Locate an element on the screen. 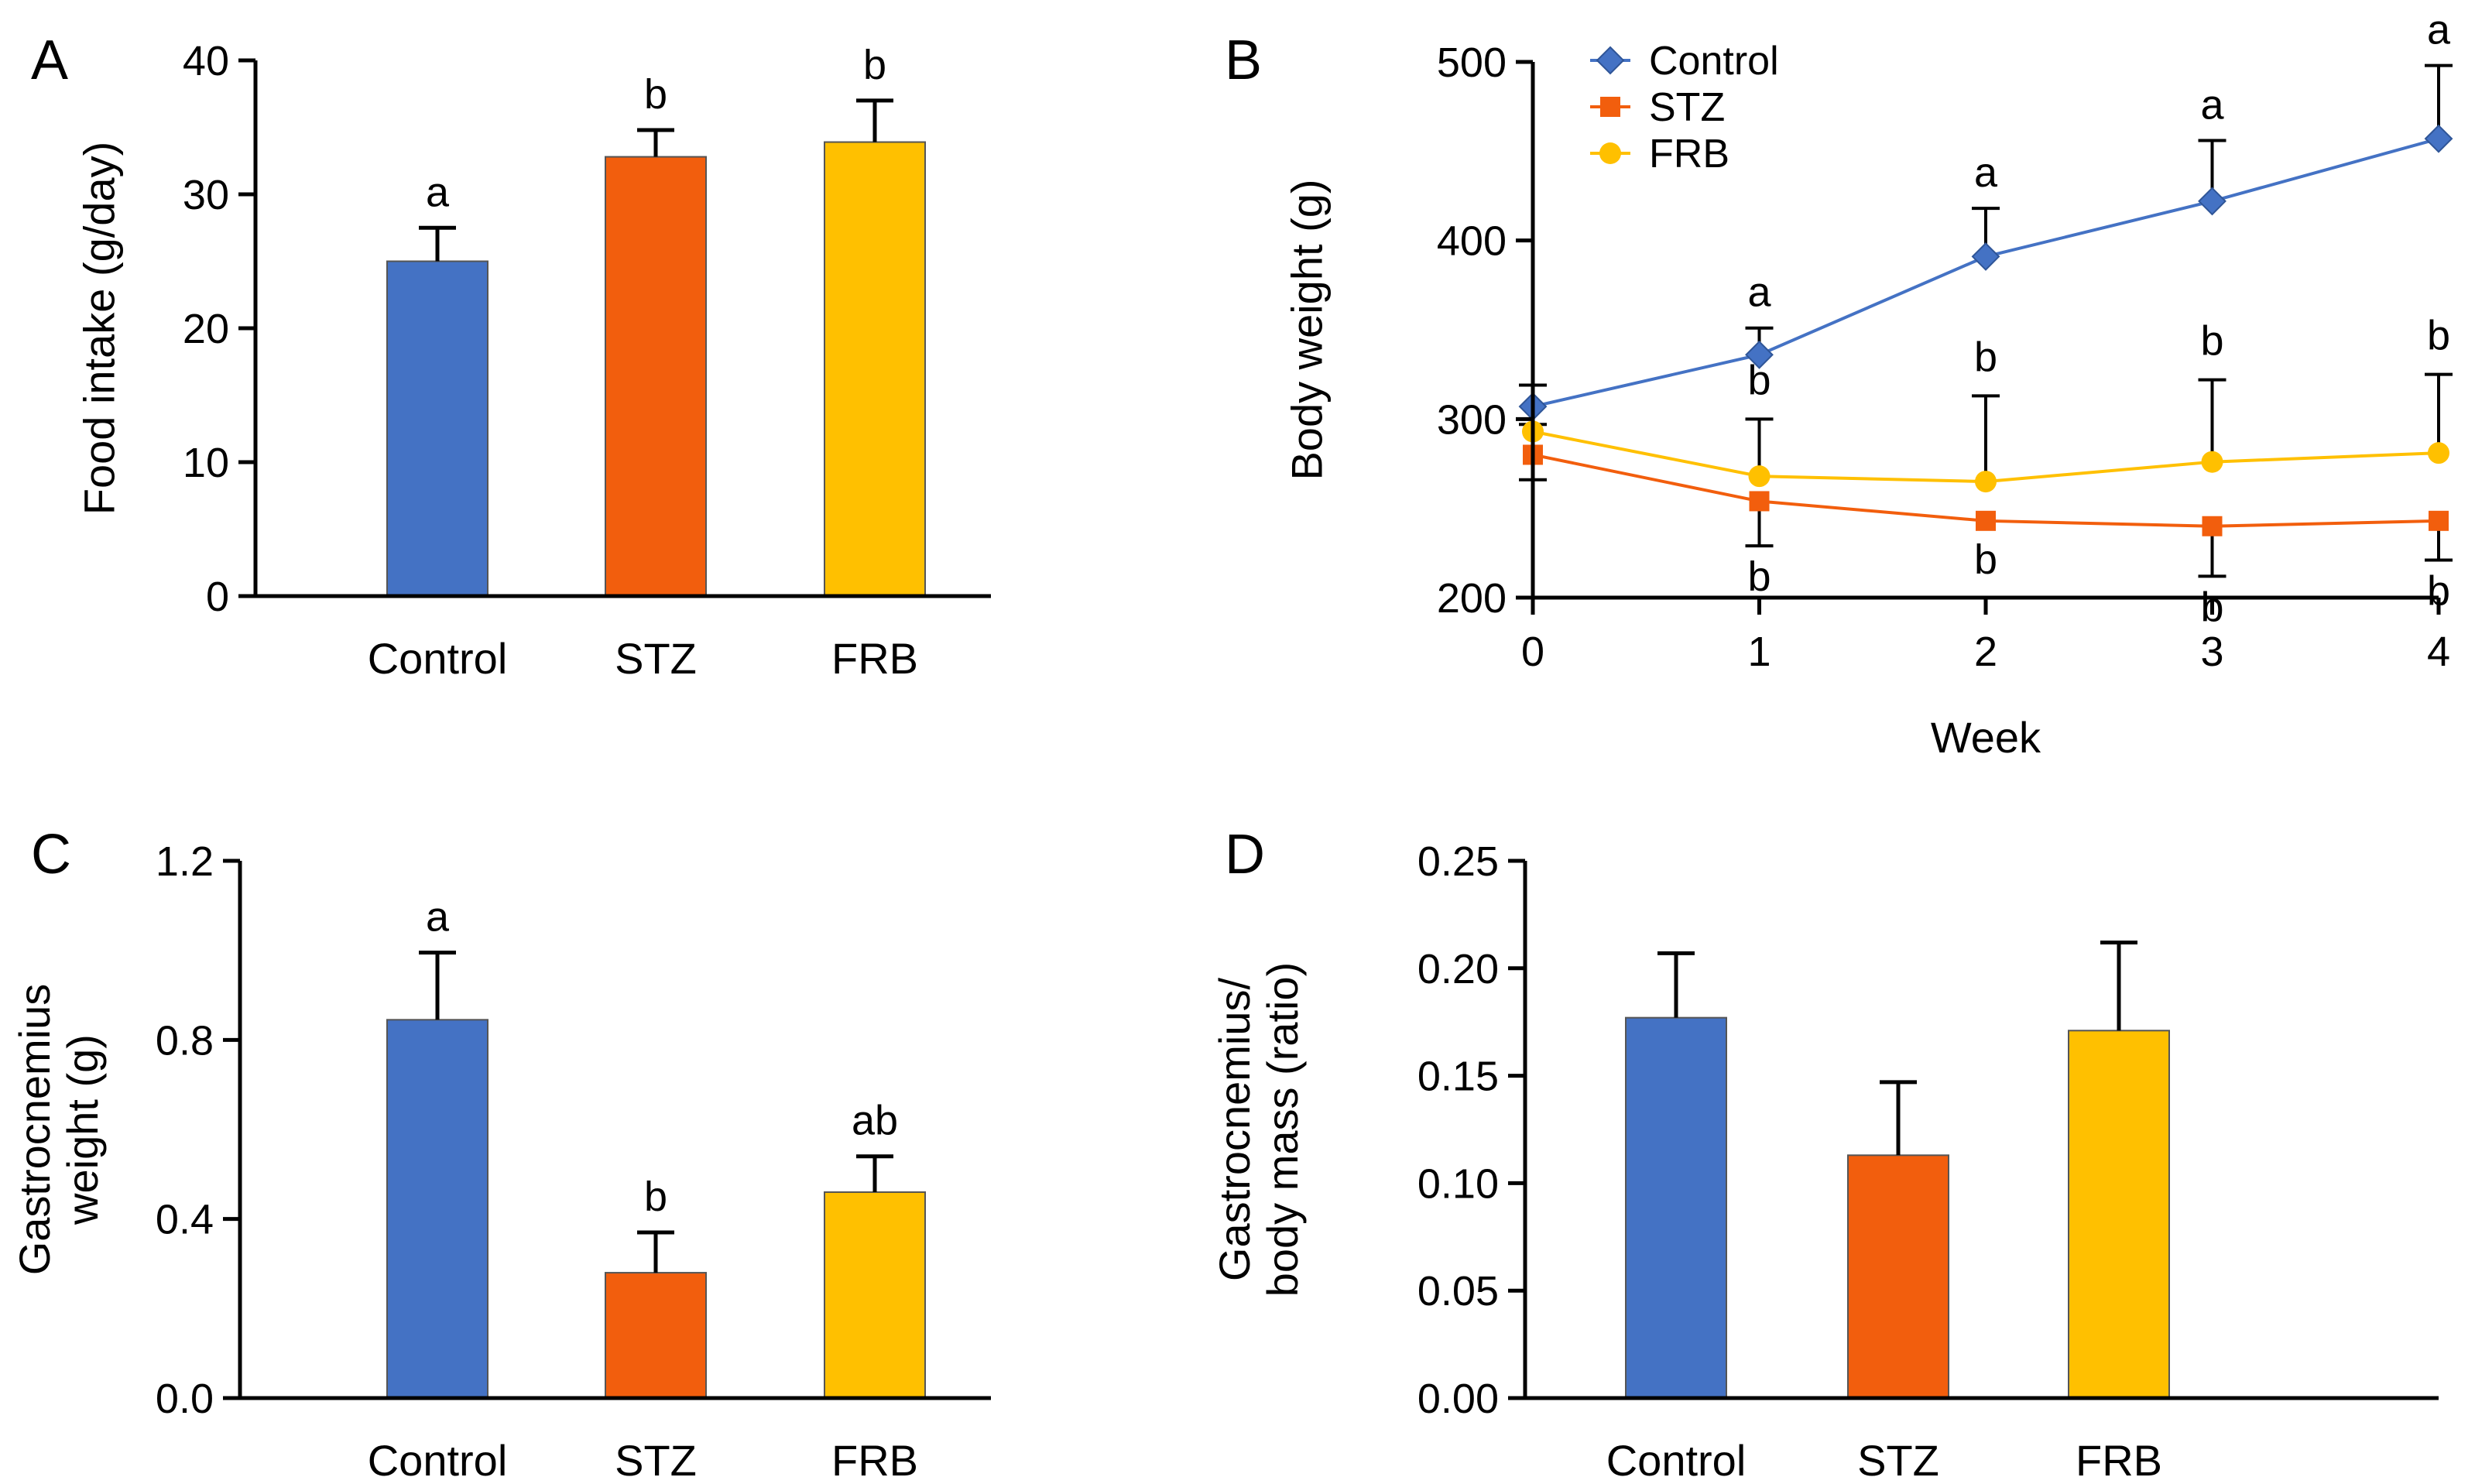 Image resolution: width=2475 pixels, height=1484 pixels. x-tick-label: 2 is located at coordinates (1986, 652).